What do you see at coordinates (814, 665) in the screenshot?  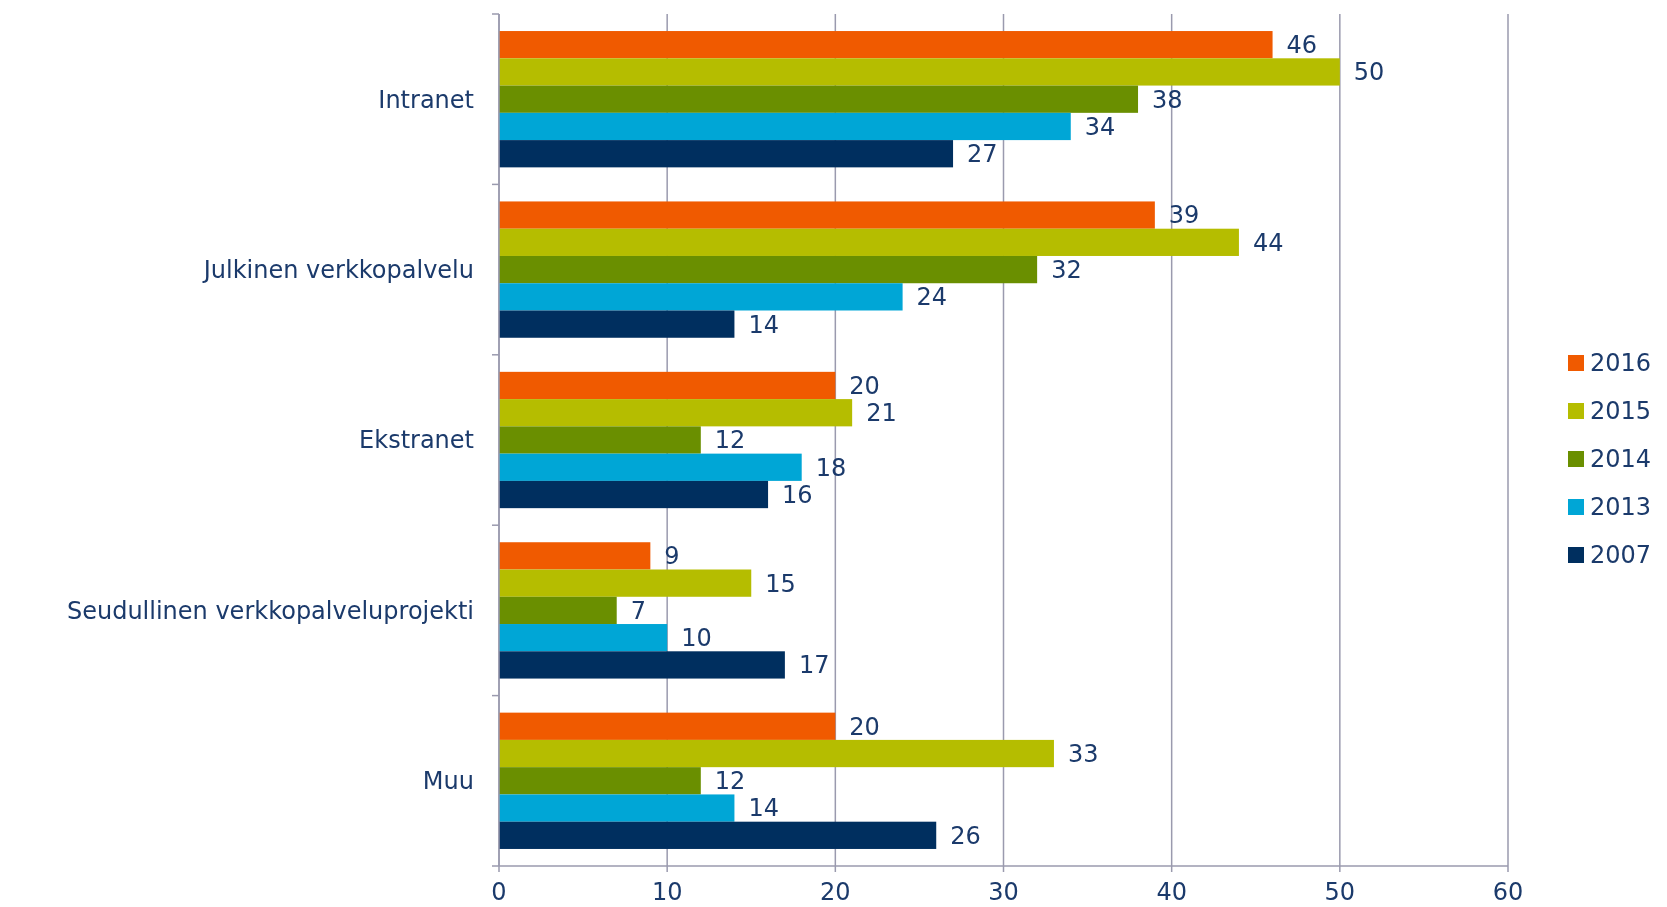 I see `data-label: 17` at bounding box center [814, 665].